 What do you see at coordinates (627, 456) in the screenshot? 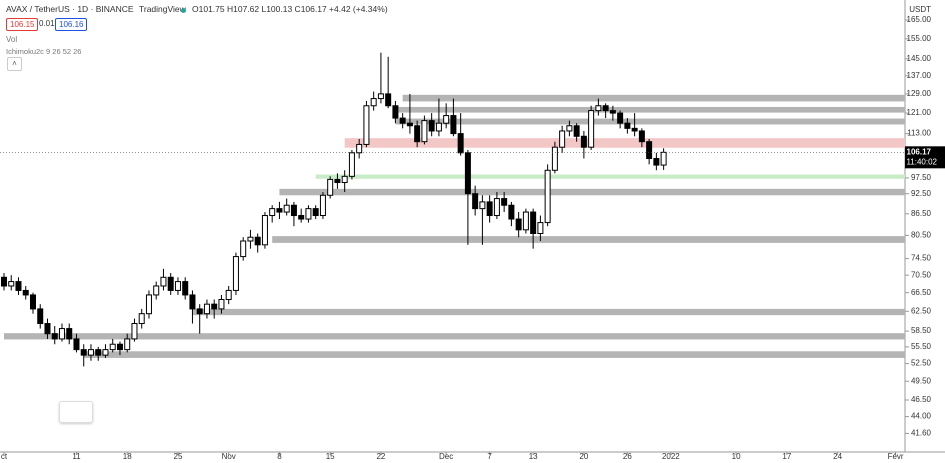
I see `x-tick-label: 26` at bounding box center [627, 456].